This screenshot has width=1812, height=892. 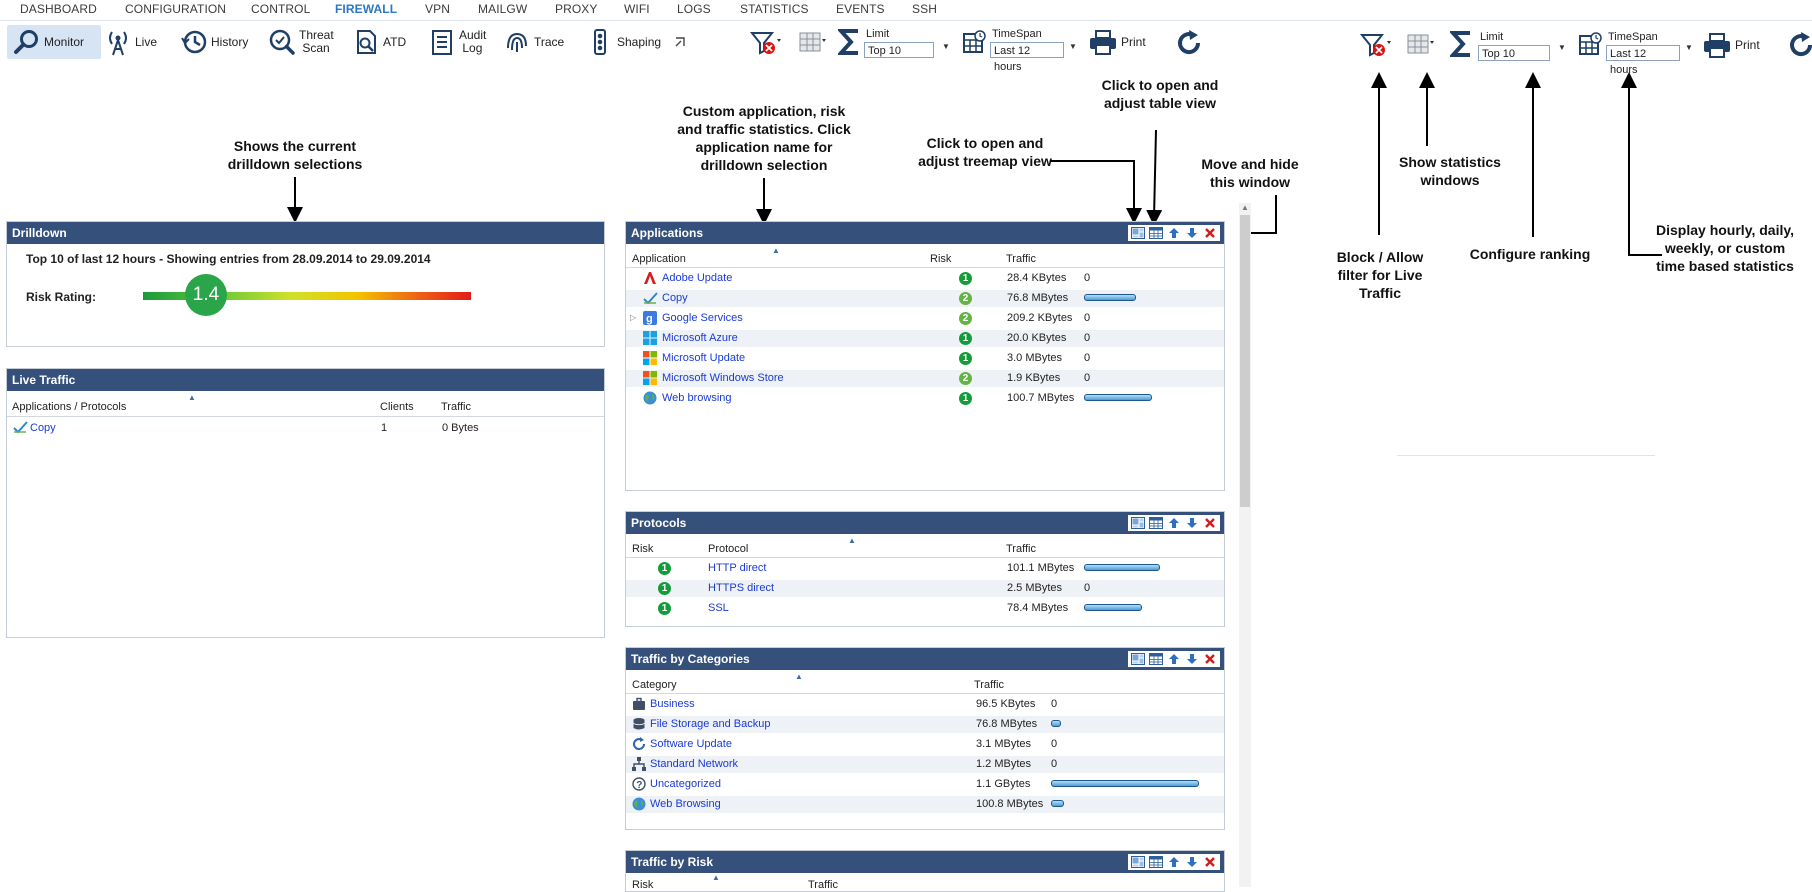 I want to click on menu-item-configuration: CONFIGURATION, so click(x=176, y=9).